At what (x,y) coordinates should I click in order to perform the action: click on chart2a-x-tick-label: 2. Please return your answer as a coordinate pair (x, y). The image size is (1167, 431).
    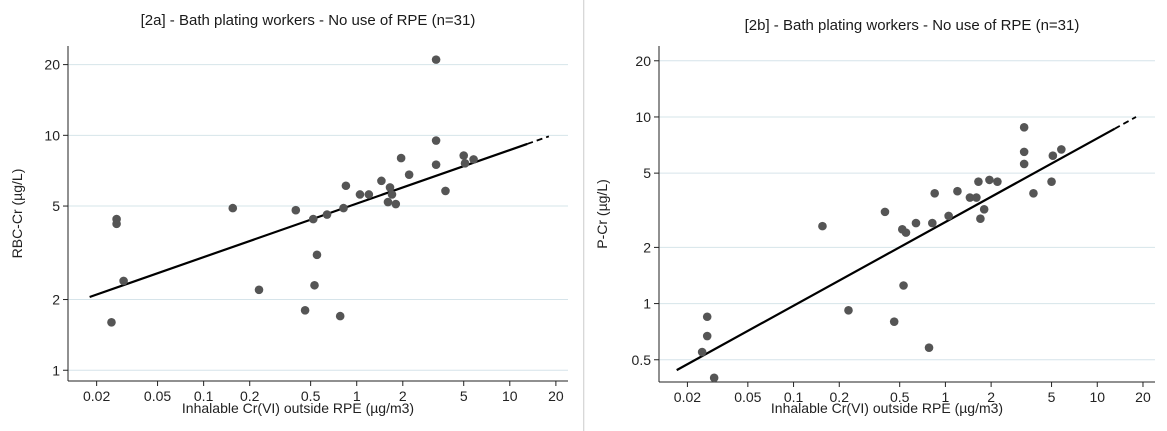
    Looking at the image, I should click on (403, 396).